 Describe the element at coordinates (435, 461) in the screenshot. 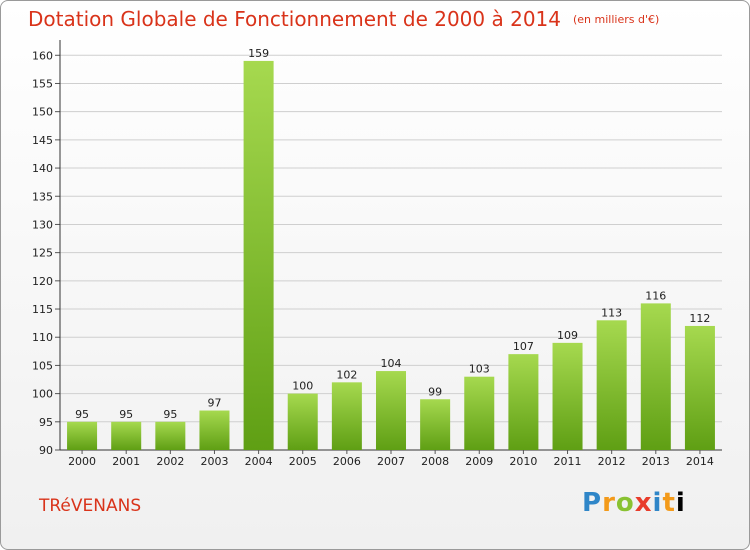

I see `x-tick-label: 2008` at that location.